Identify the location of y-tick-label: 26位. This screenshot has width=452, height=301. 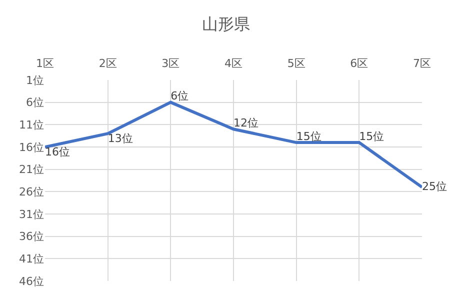
(31, 192).